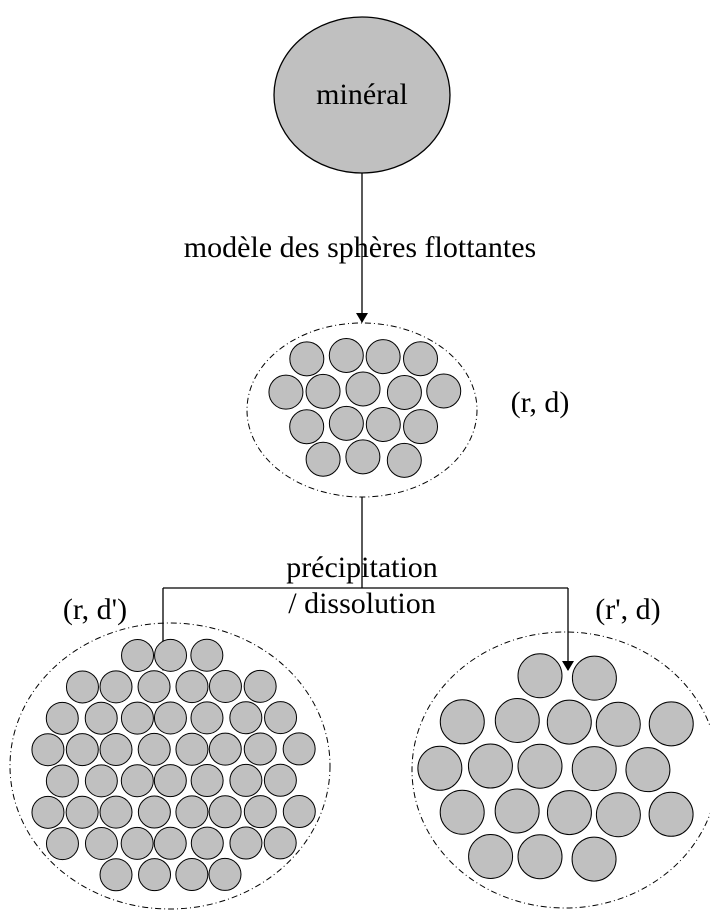  Describe the element at coordinates (627, 609) in the screenshot. I see `right-label: (r', d)` at that location.